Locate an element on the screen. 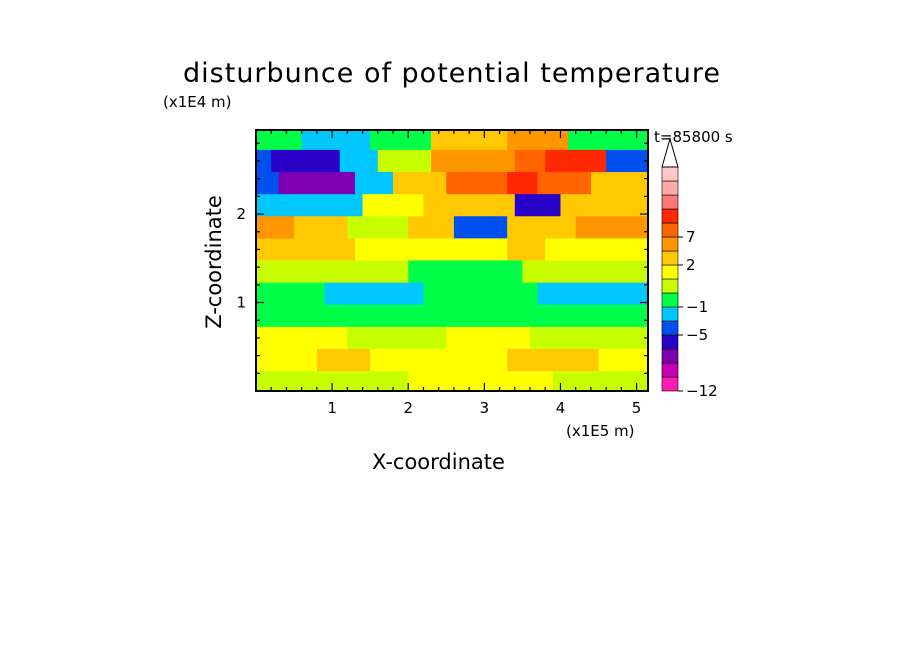 This screenshot has width=904, height=654. x-axis-label: X-coordinate is located at coordinates (438, 462).